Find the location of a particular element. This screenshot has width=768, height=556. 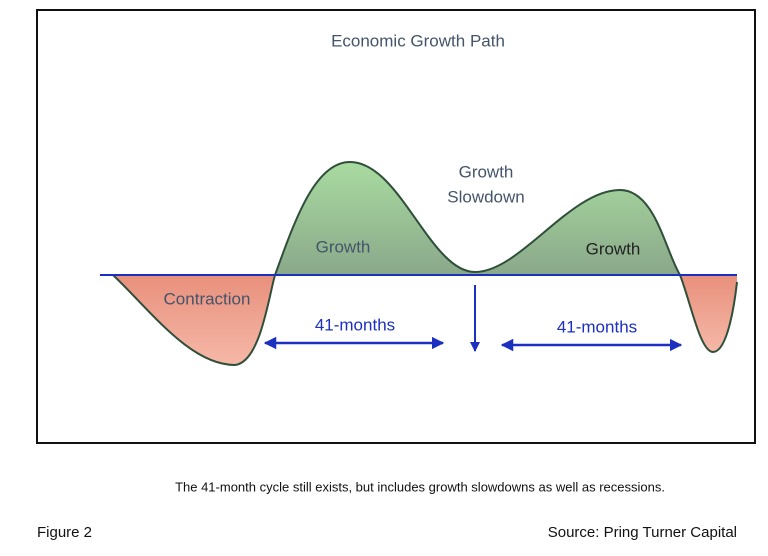

label: Slowdown is located at coordinates (486, 196).